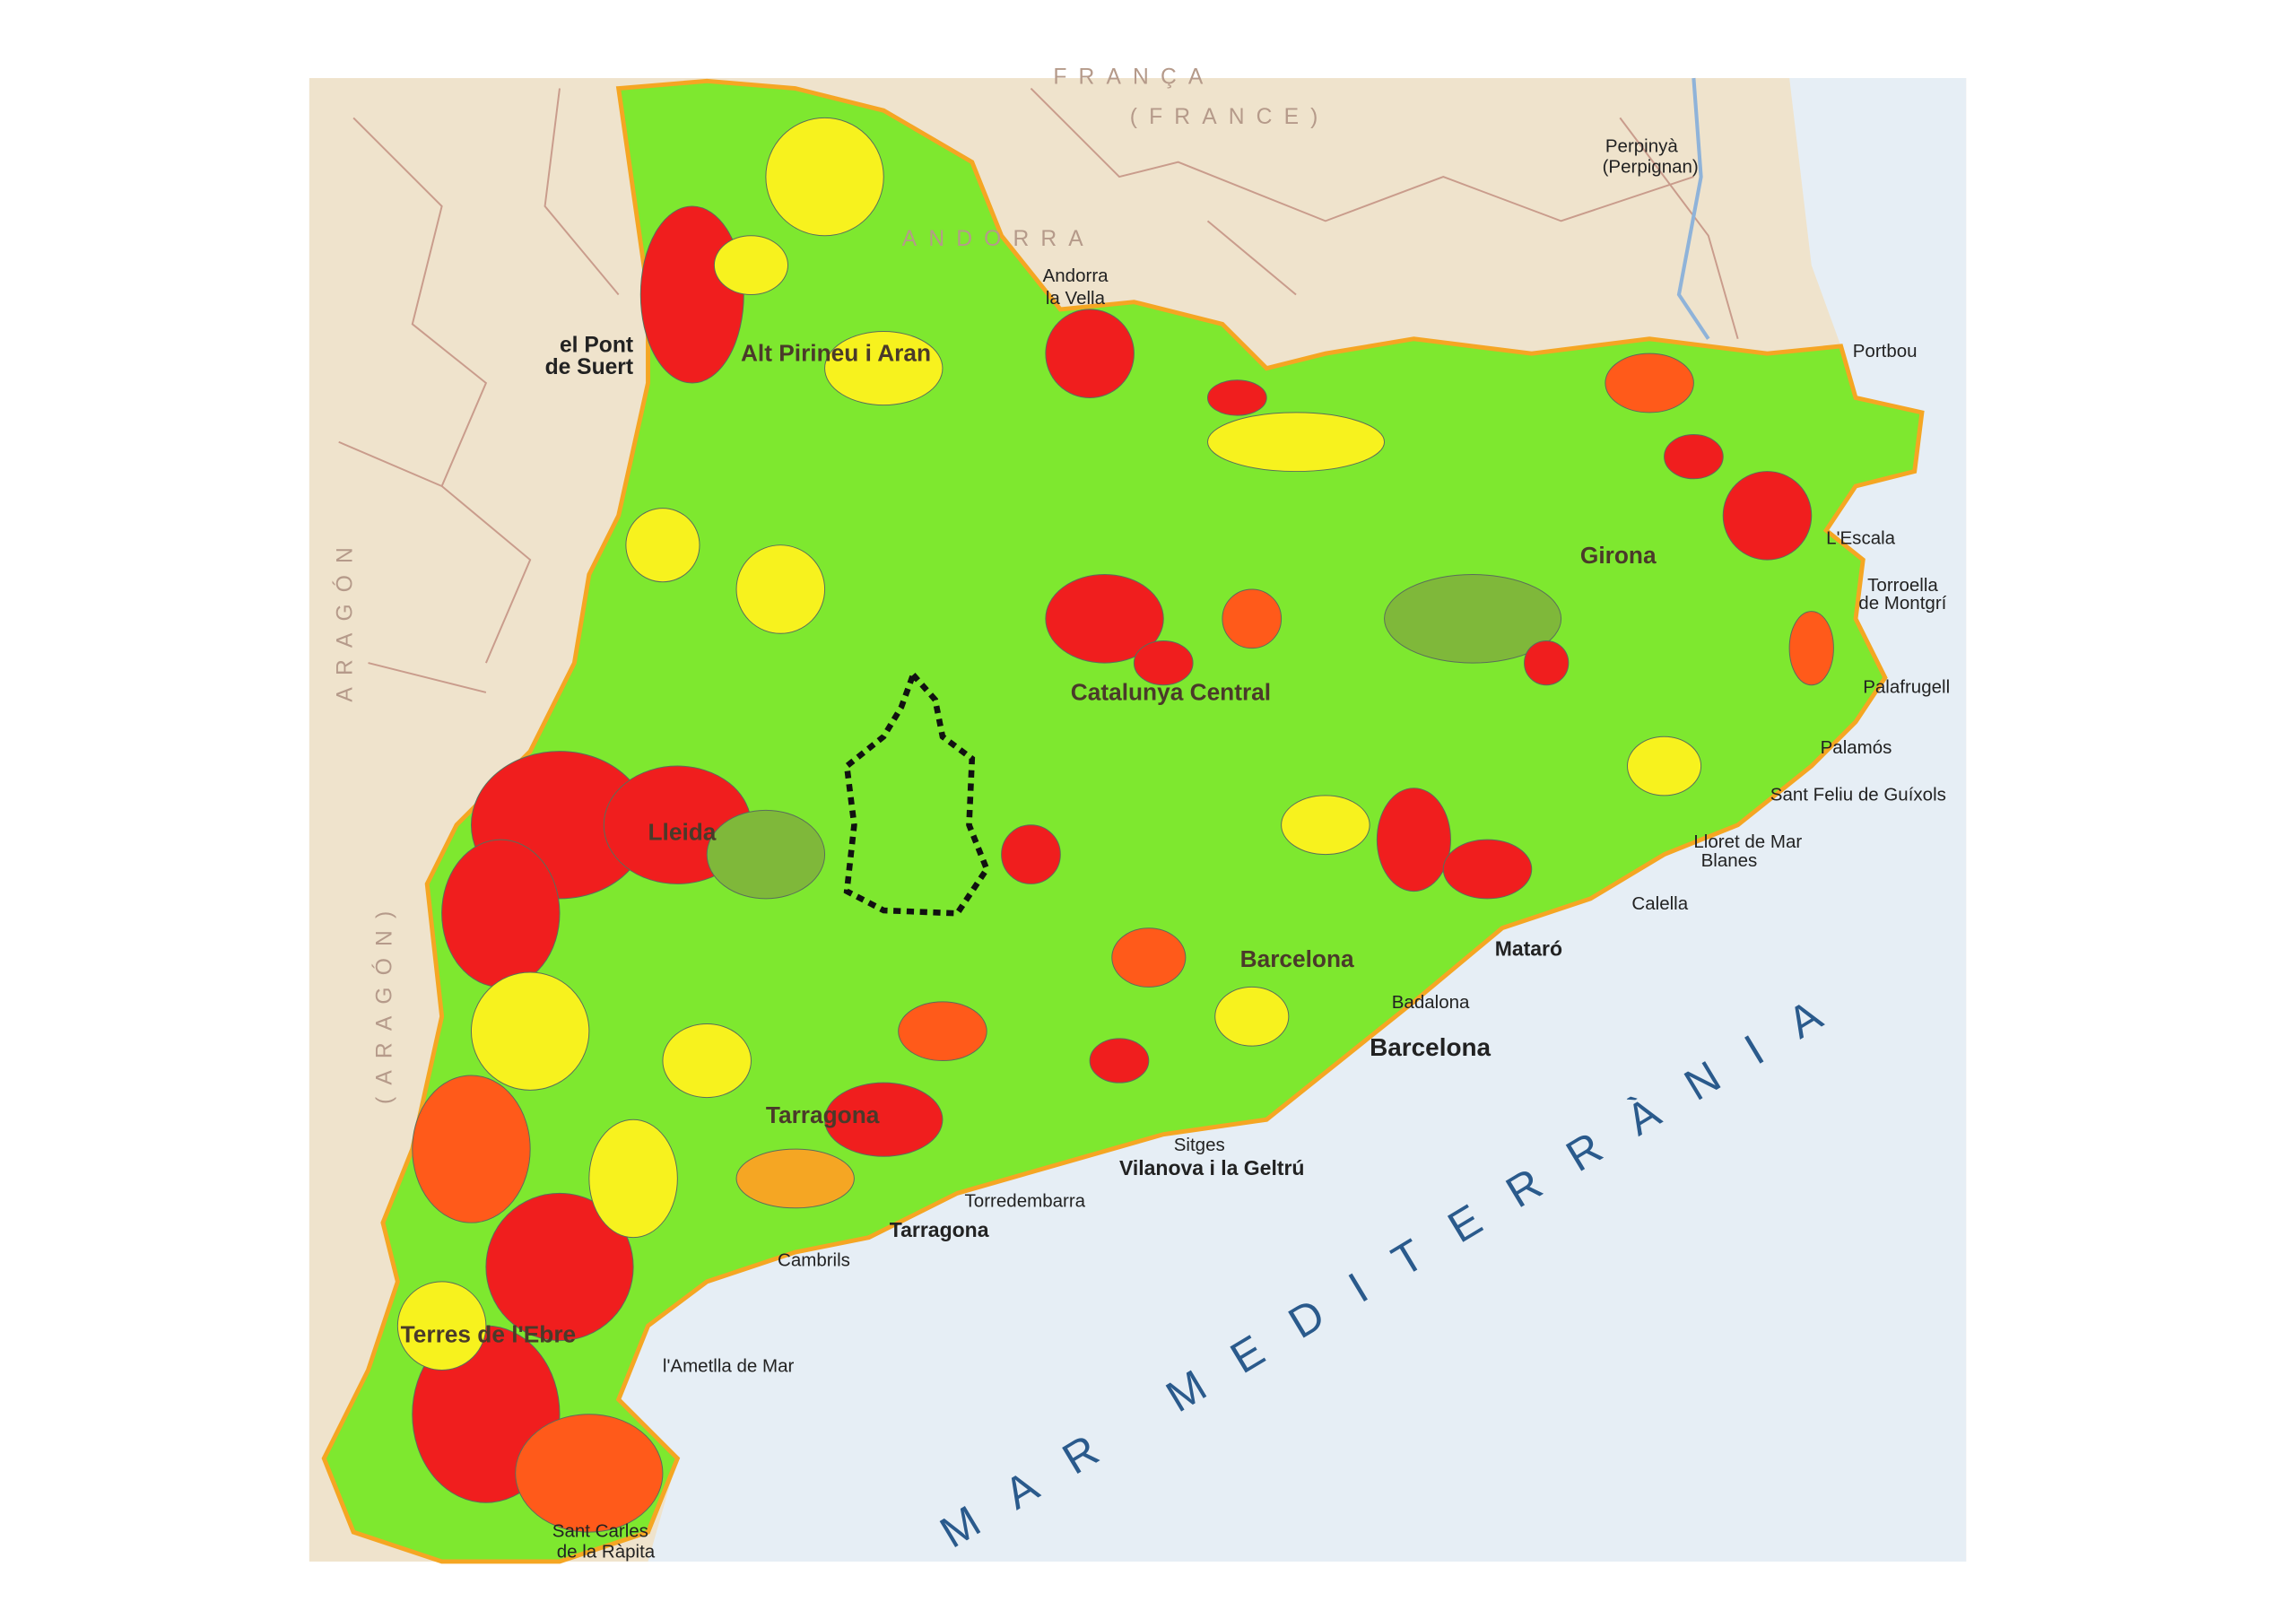 This screenshot has height=1619, width=2296. I want to click on region-label: Barcelona, so click(1297, 958).